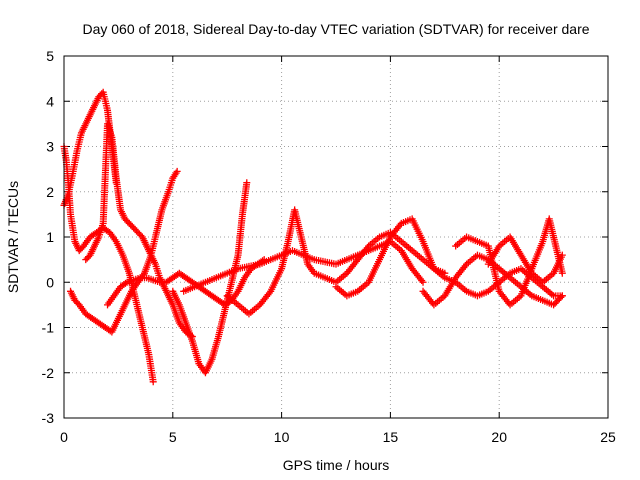  What do you see at coordinates (50, 56) in the screenshot?
I see `y-tick-label: 5` at bounding box center [50, 56].